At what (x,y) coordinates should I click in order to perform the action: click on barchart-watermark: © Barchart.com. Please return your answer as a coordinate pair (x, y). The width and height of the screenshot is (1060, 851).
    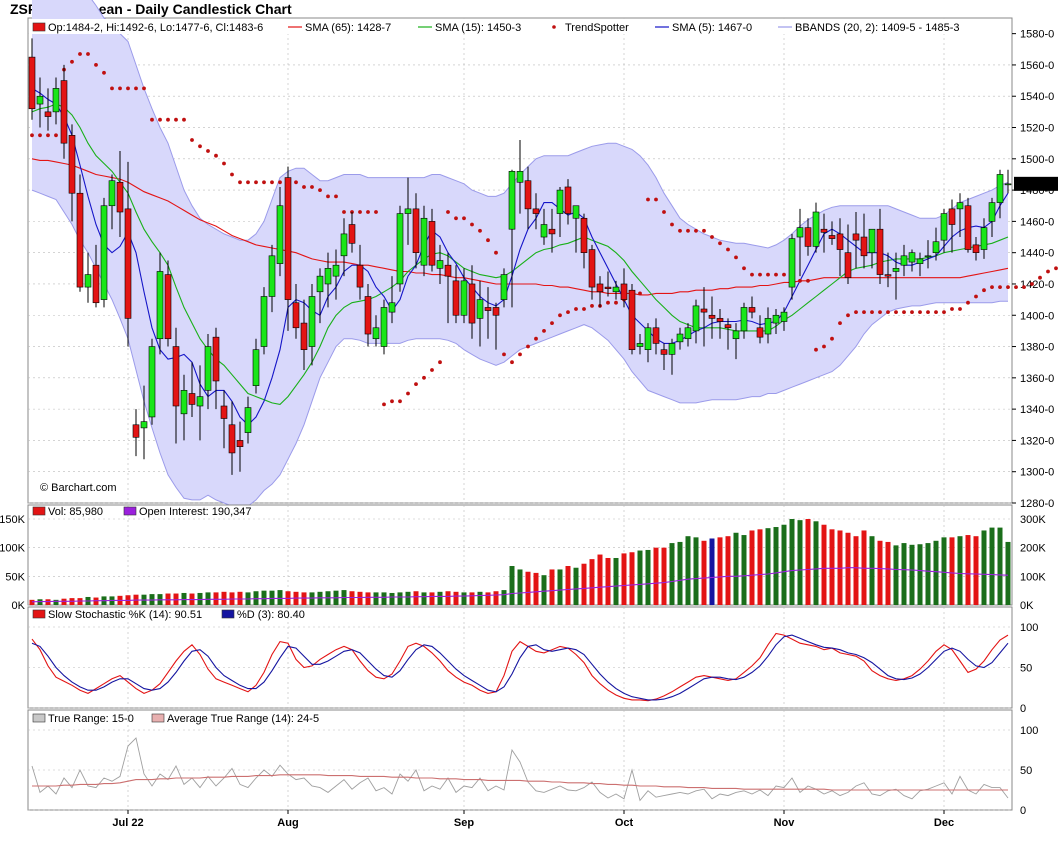
    Looking at the image, I should click on (78, 488).